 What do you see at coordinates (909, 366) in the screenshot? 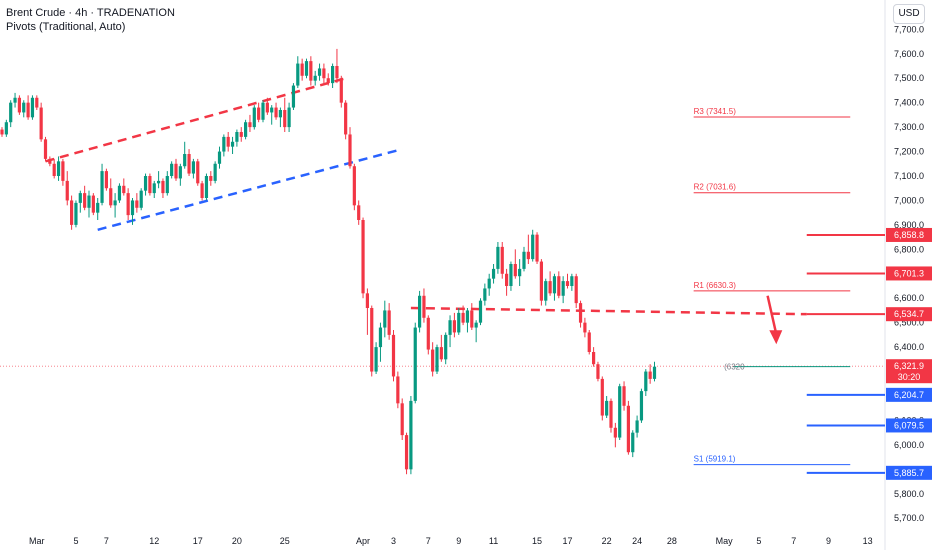
I see `current-price-tag-text: 6,321.9` at bounding box center [909, 366].